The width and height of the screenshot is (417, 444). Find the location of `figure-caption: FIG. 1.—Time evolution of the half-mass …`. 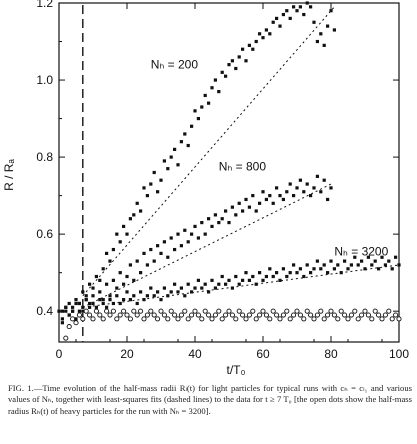

figure-caption: FIG. 1.—Time evolution of the half-mass … is located at coordinates (210, 399).